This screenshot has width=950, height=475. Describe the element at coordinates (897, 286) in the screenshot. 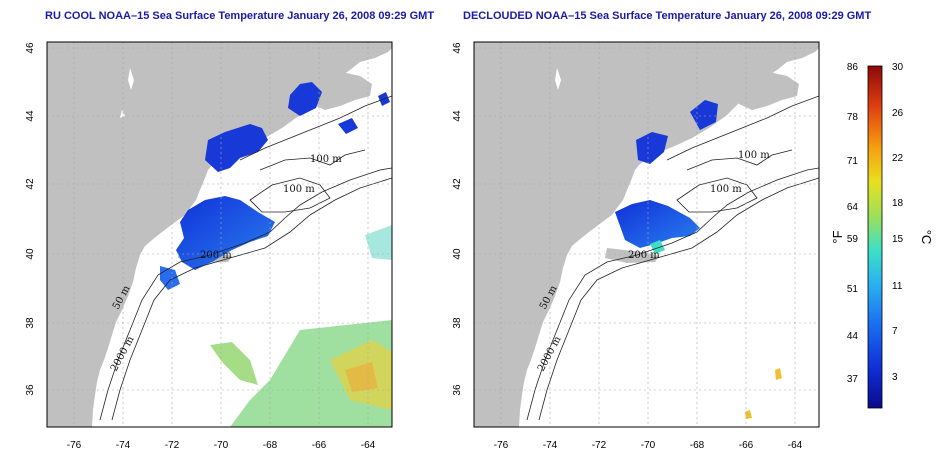

I see `colorbar-c-tick: 11` at that location.